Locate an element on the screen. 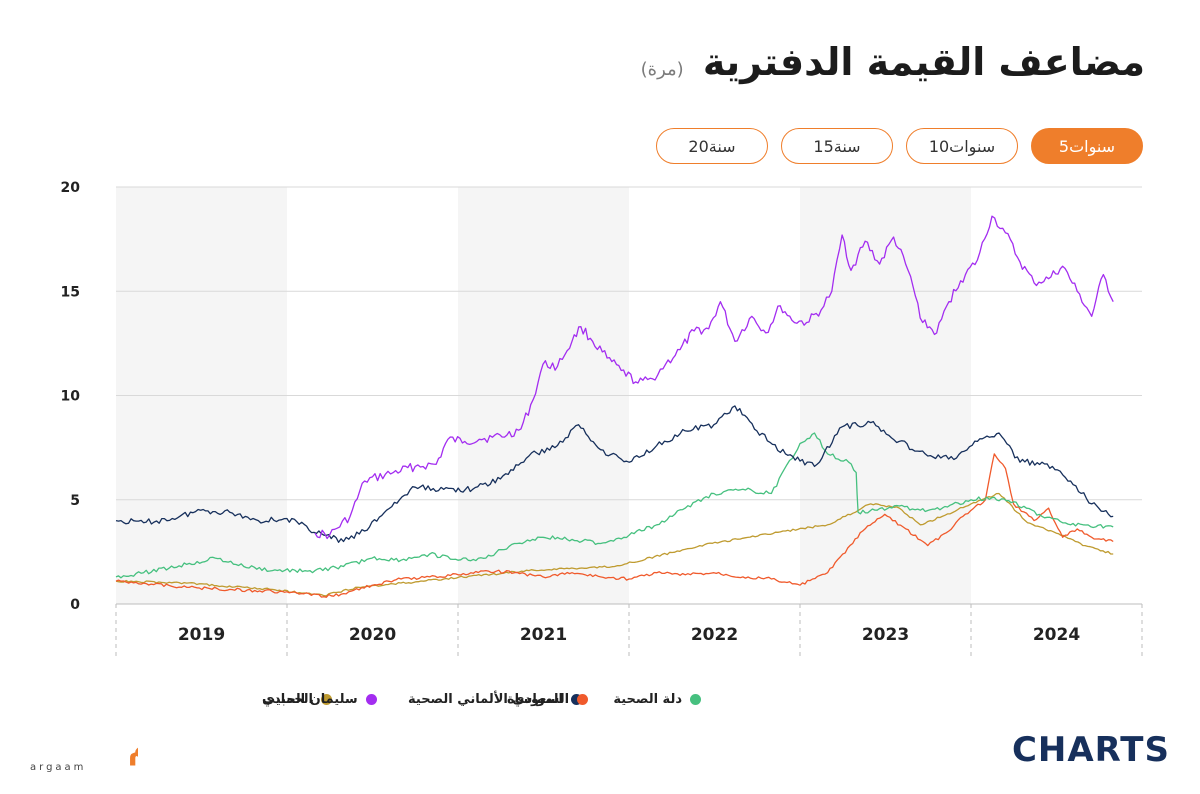 Image resolution: width=1200 pixels, height=794 pixels. y-tick-label: 15 is located at coordinates (70, 292).